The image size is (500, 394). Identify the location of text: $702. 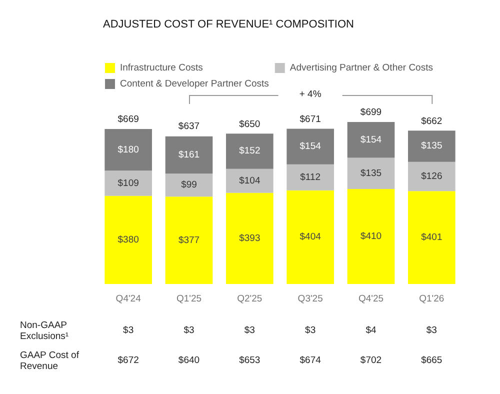
(371, 360).